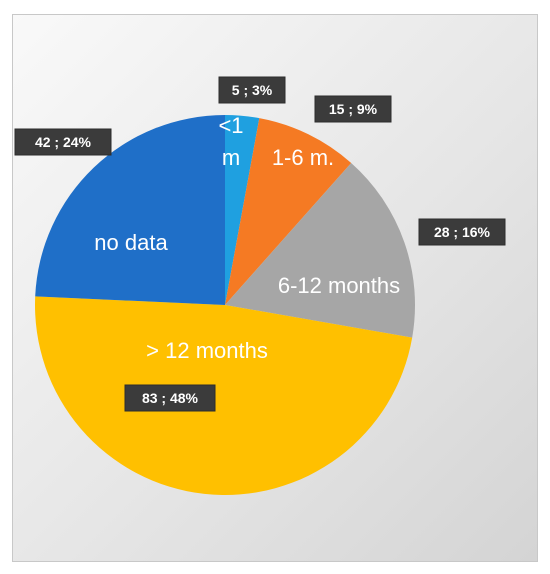  I want to click on data-label-text-3: 83 ; 48%, so click(170, 398).